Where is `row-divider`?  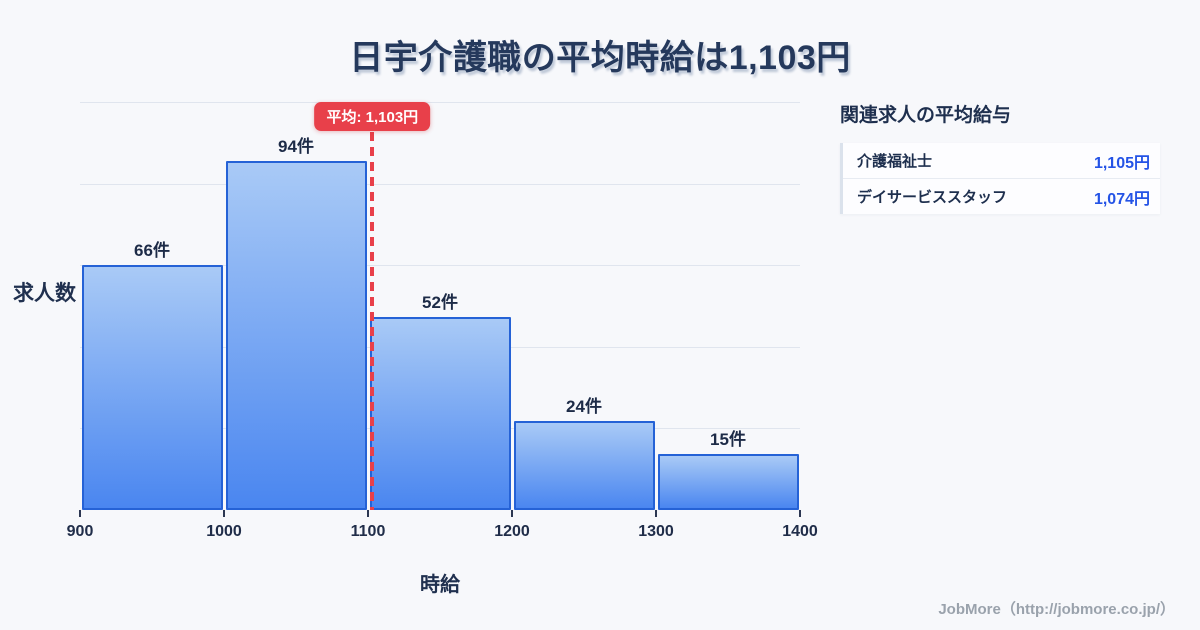
row-divider is located at coordinates (1001, 178).